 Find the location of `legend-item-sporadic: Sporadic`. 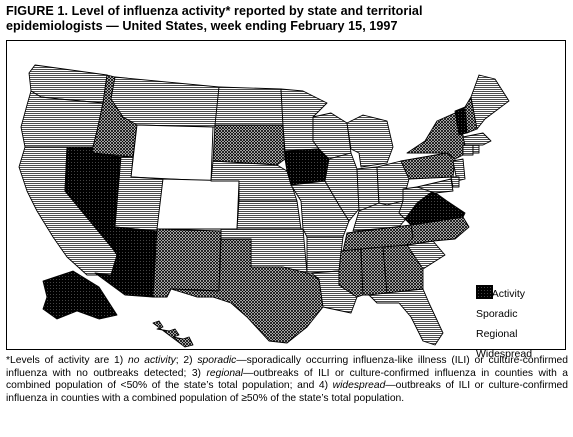

legend-item-sporadic: Sporadic is located at coordinates (522, 303).